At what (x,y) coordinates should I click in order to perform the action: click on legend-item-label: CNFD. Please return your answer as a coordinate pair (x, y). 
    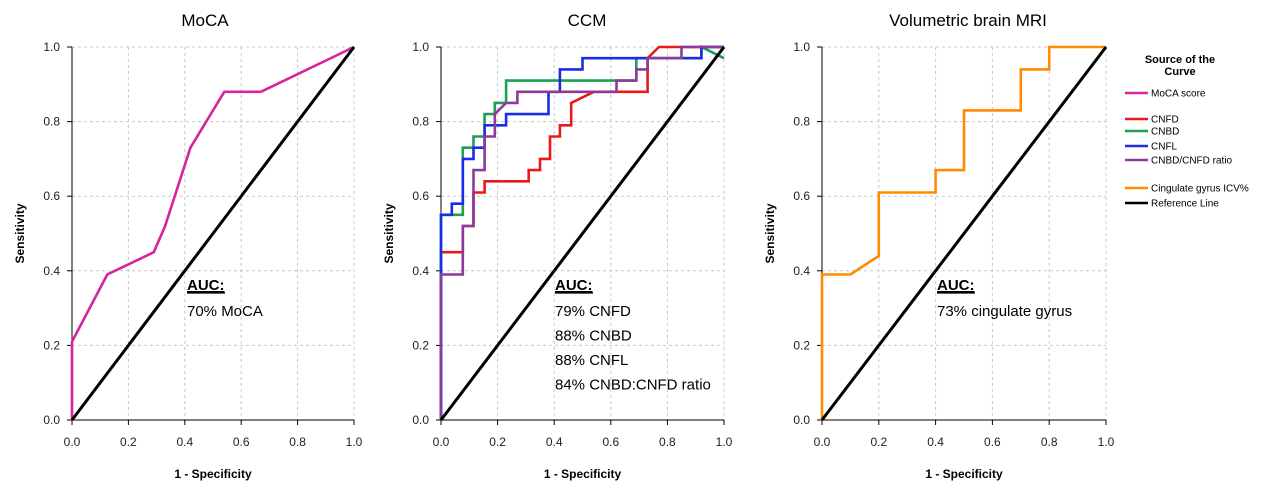
    Looking at the image, I should click on (1165, 120).